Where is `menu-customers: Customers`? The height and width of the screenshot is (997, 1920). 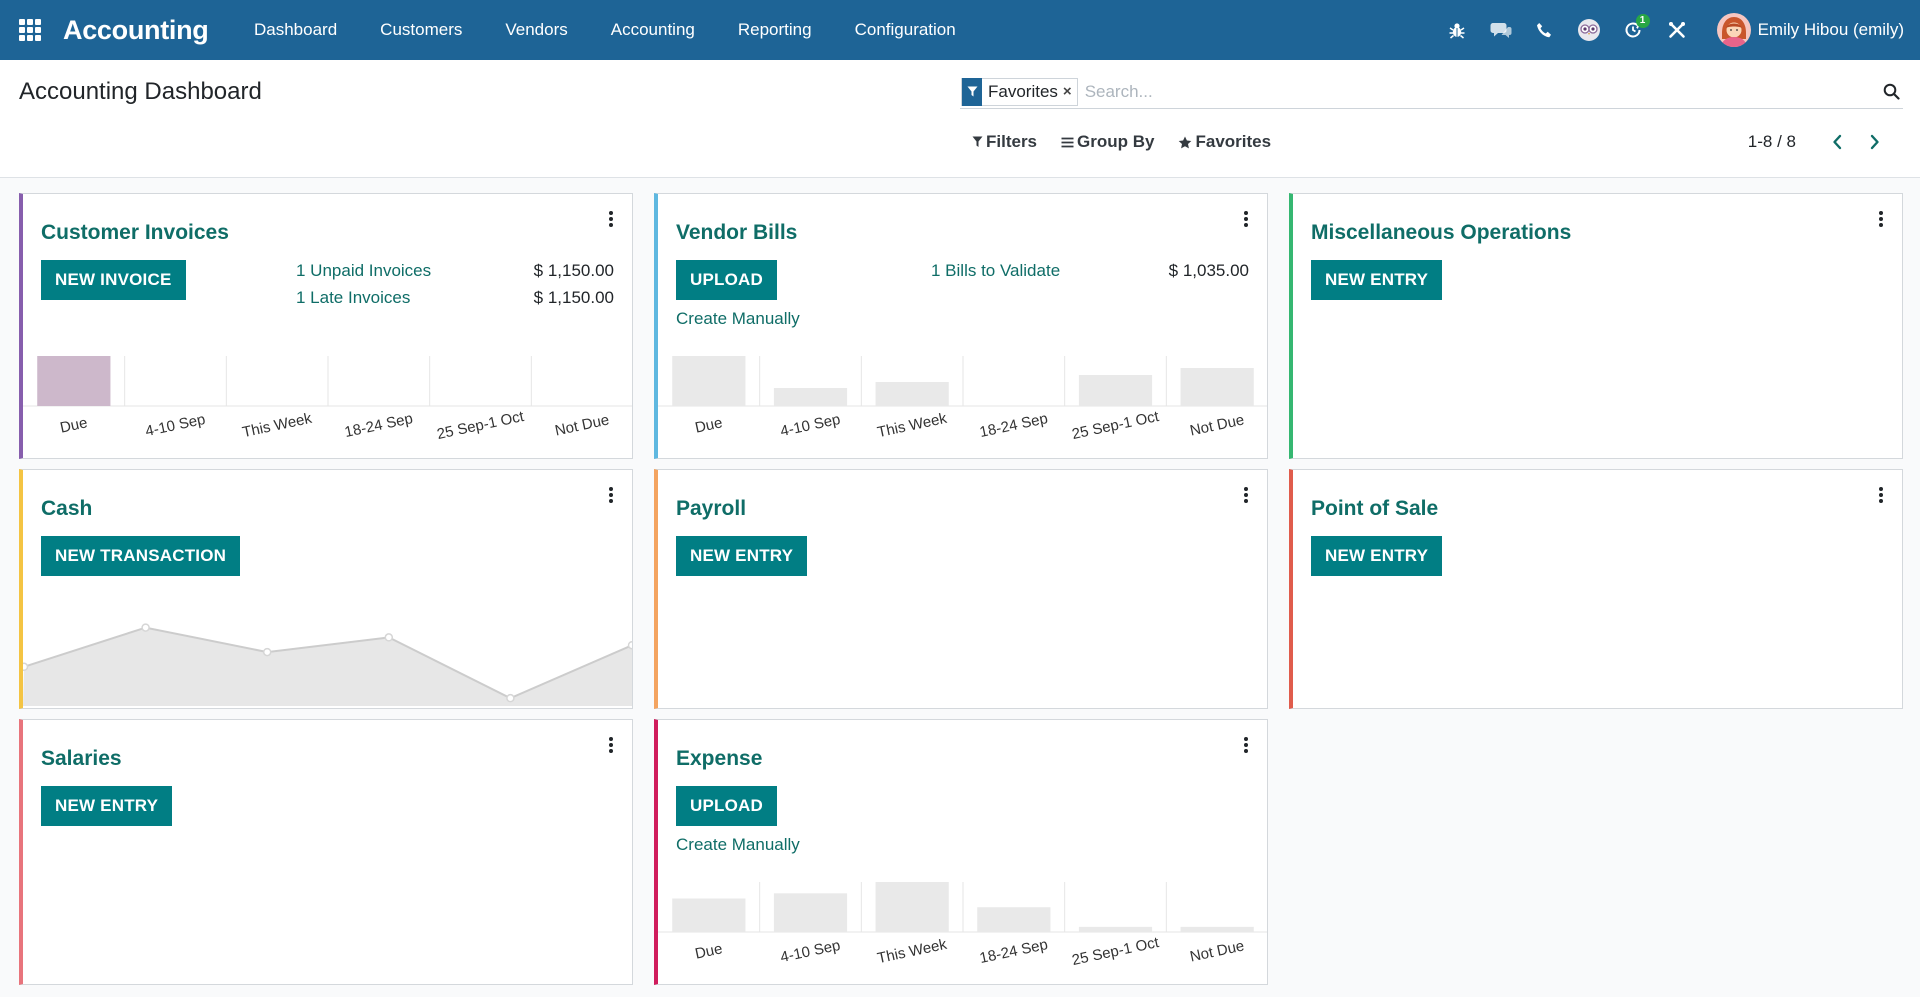 menu-customers: Customers is located at coordinates (421, 29).